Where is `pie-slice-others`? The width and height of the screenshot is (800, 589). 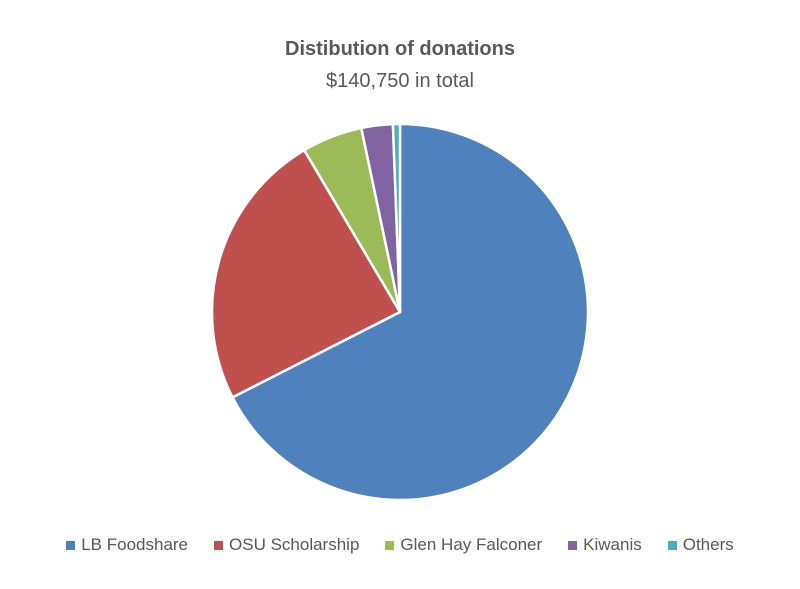 pie-slice-others is located at coordinates (396, 218).